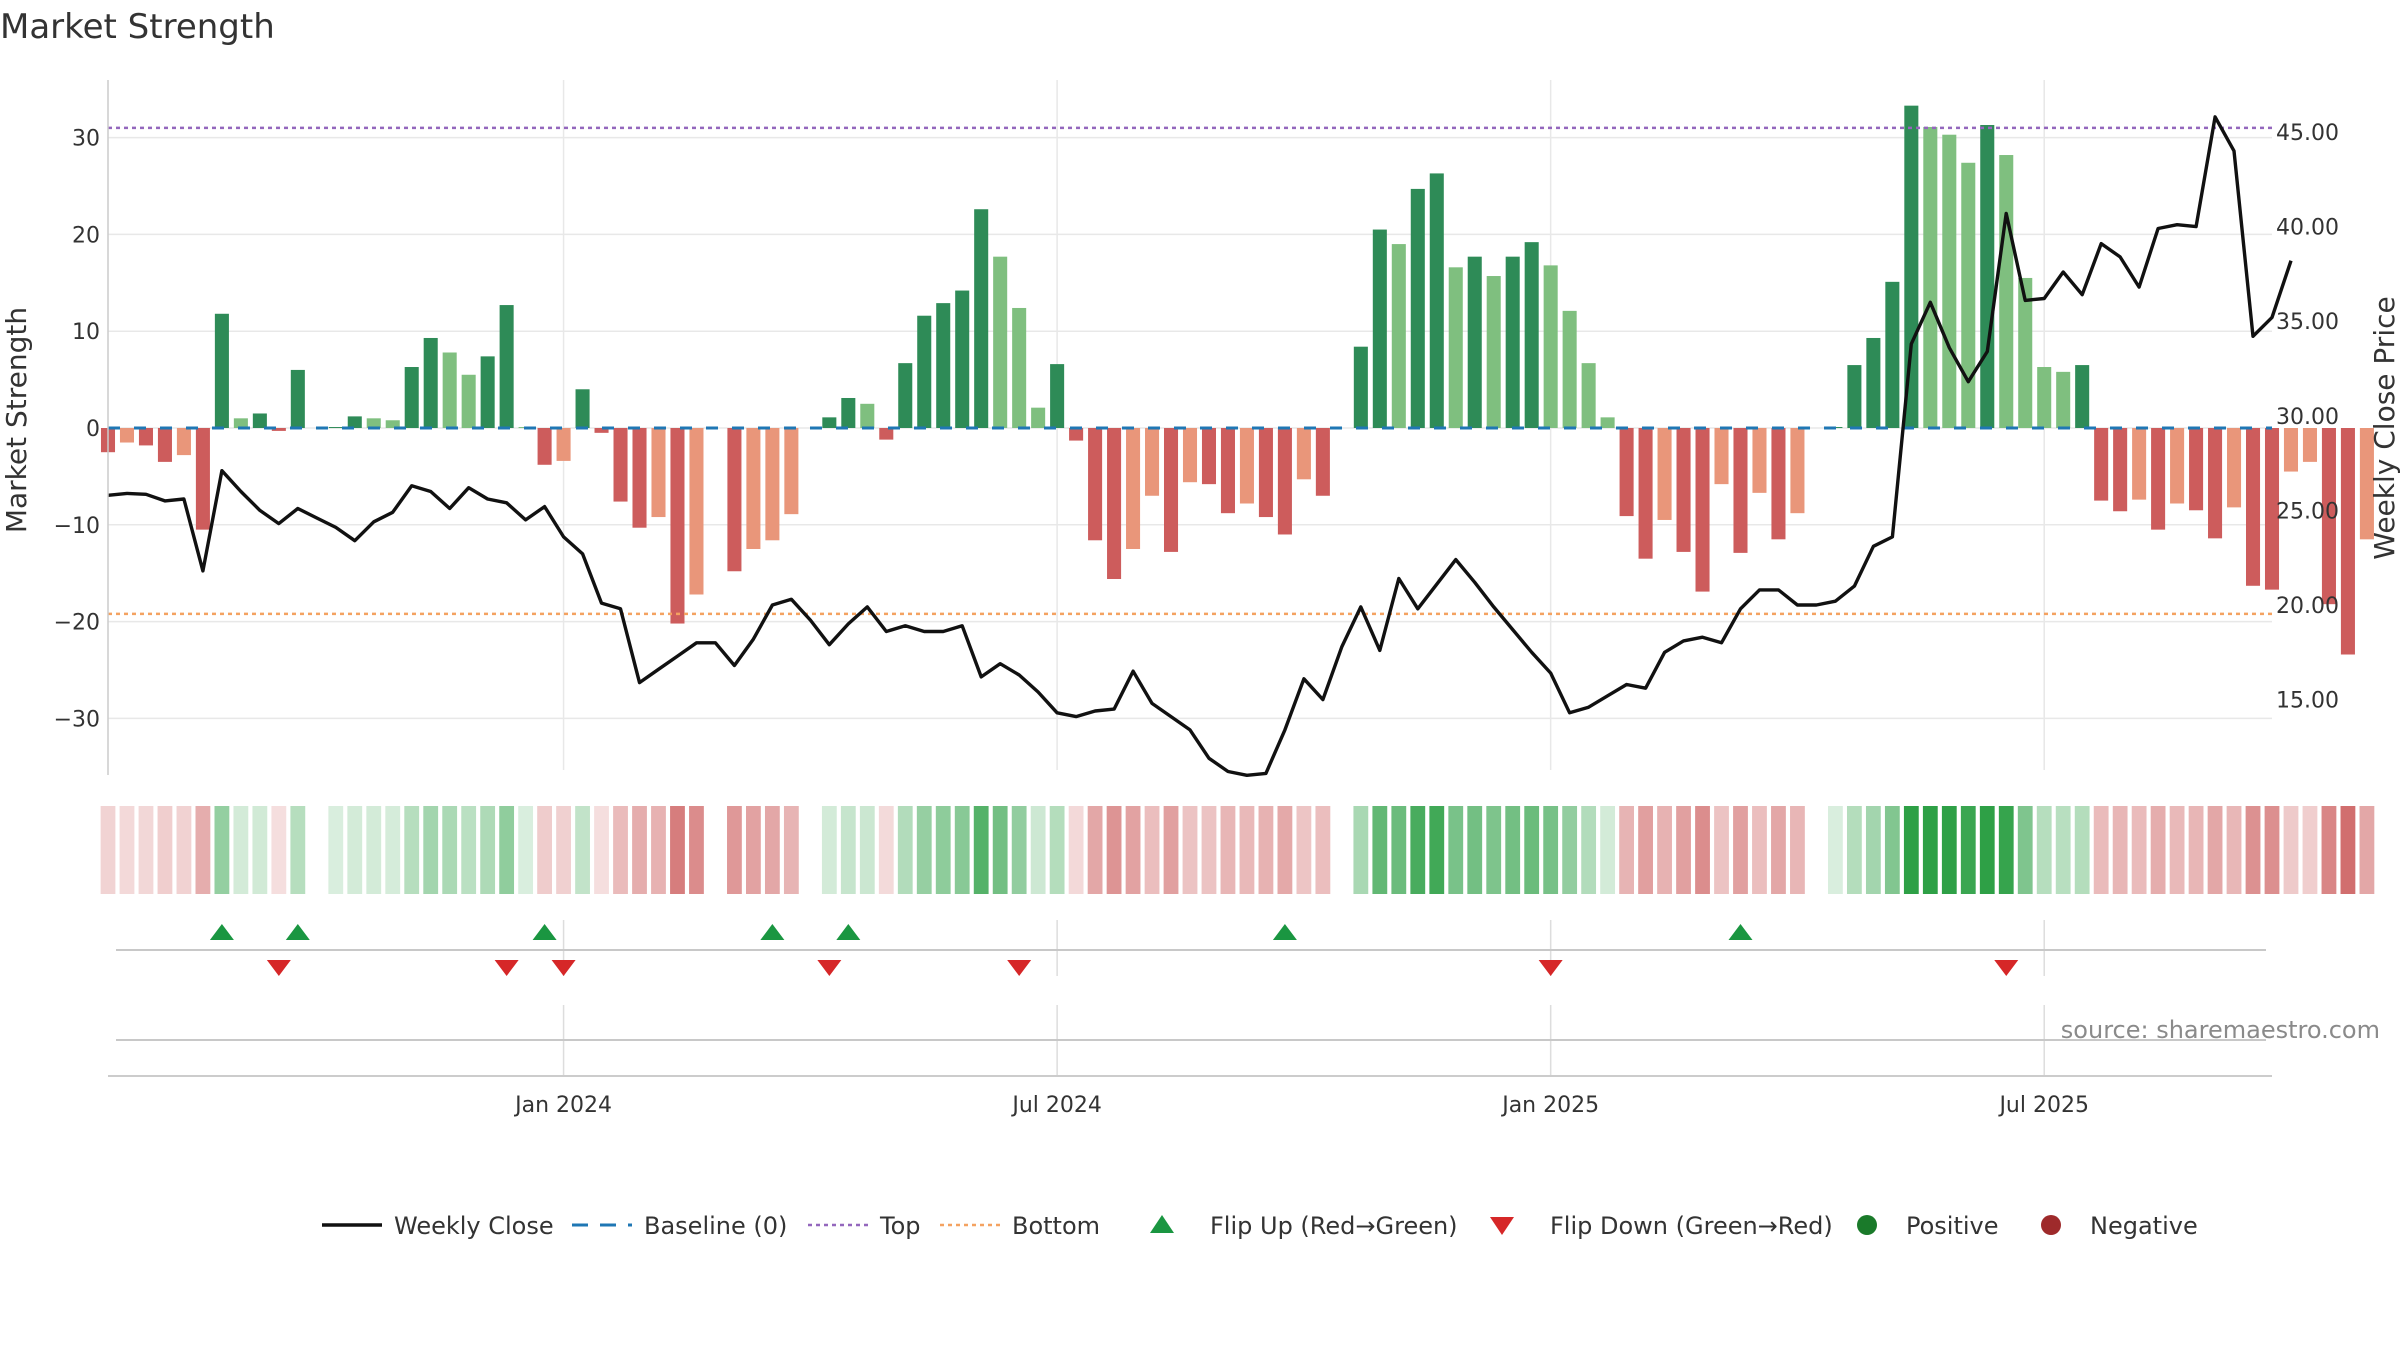 This screenshot has height=1350, width=2400. I want to click on legend-label: Flip Down (Green→Red), so click(1691, 1226).